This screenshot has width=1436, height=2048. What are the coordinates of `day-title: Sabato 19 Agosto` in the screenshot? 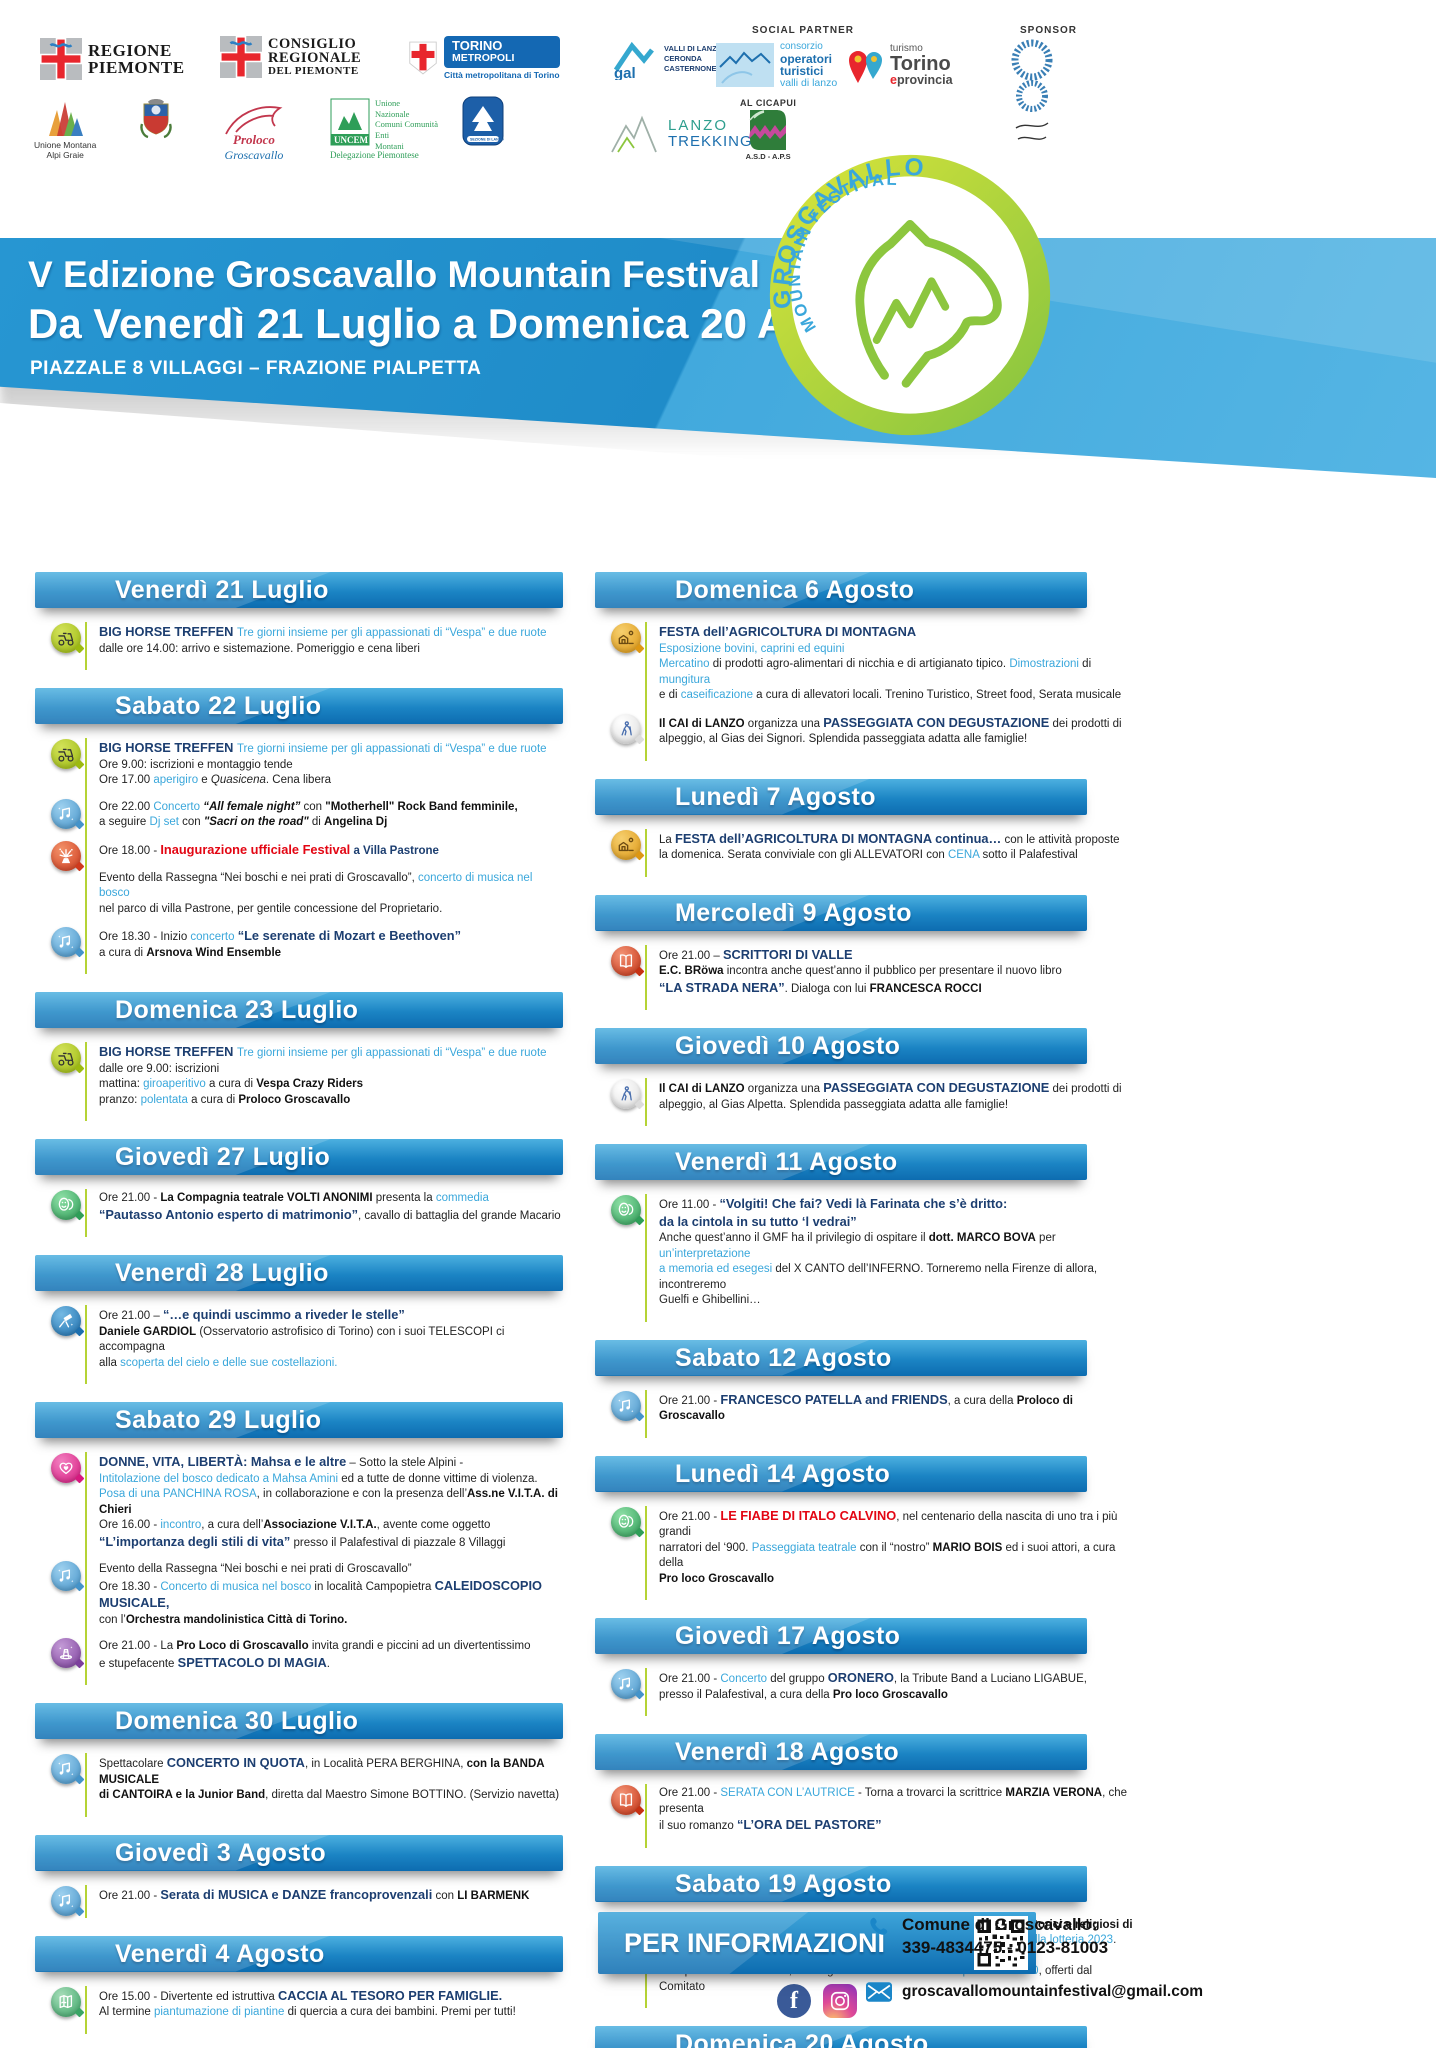 It's located at (783, 1883).